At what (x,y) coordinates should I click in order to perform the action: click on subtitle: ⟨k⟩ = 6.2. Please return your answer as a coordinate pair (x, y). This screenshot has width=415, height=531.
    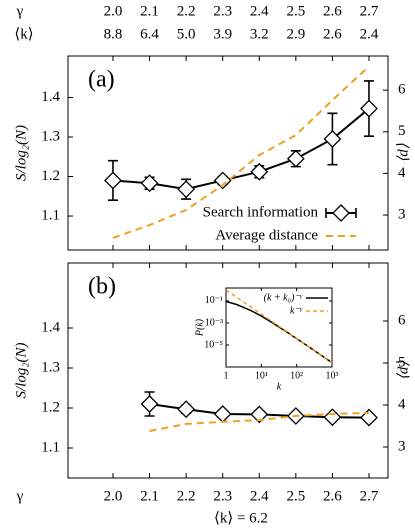
    Looking at the image, I should click on (241, 518).